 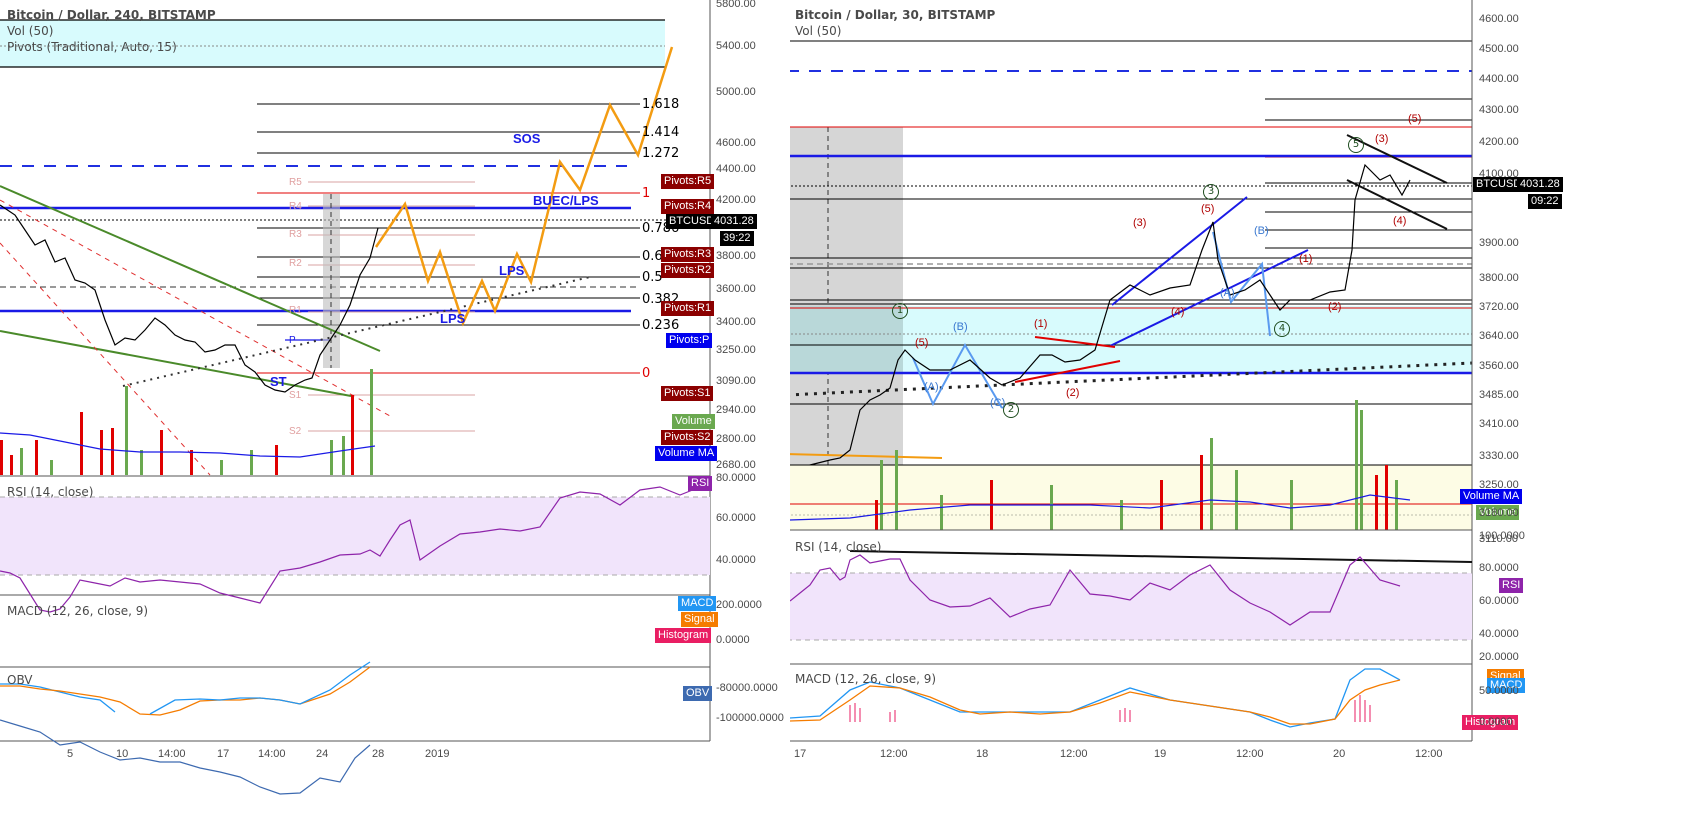 I want to click on price-axis-label: 3400.00, so click(x=736, y=322).